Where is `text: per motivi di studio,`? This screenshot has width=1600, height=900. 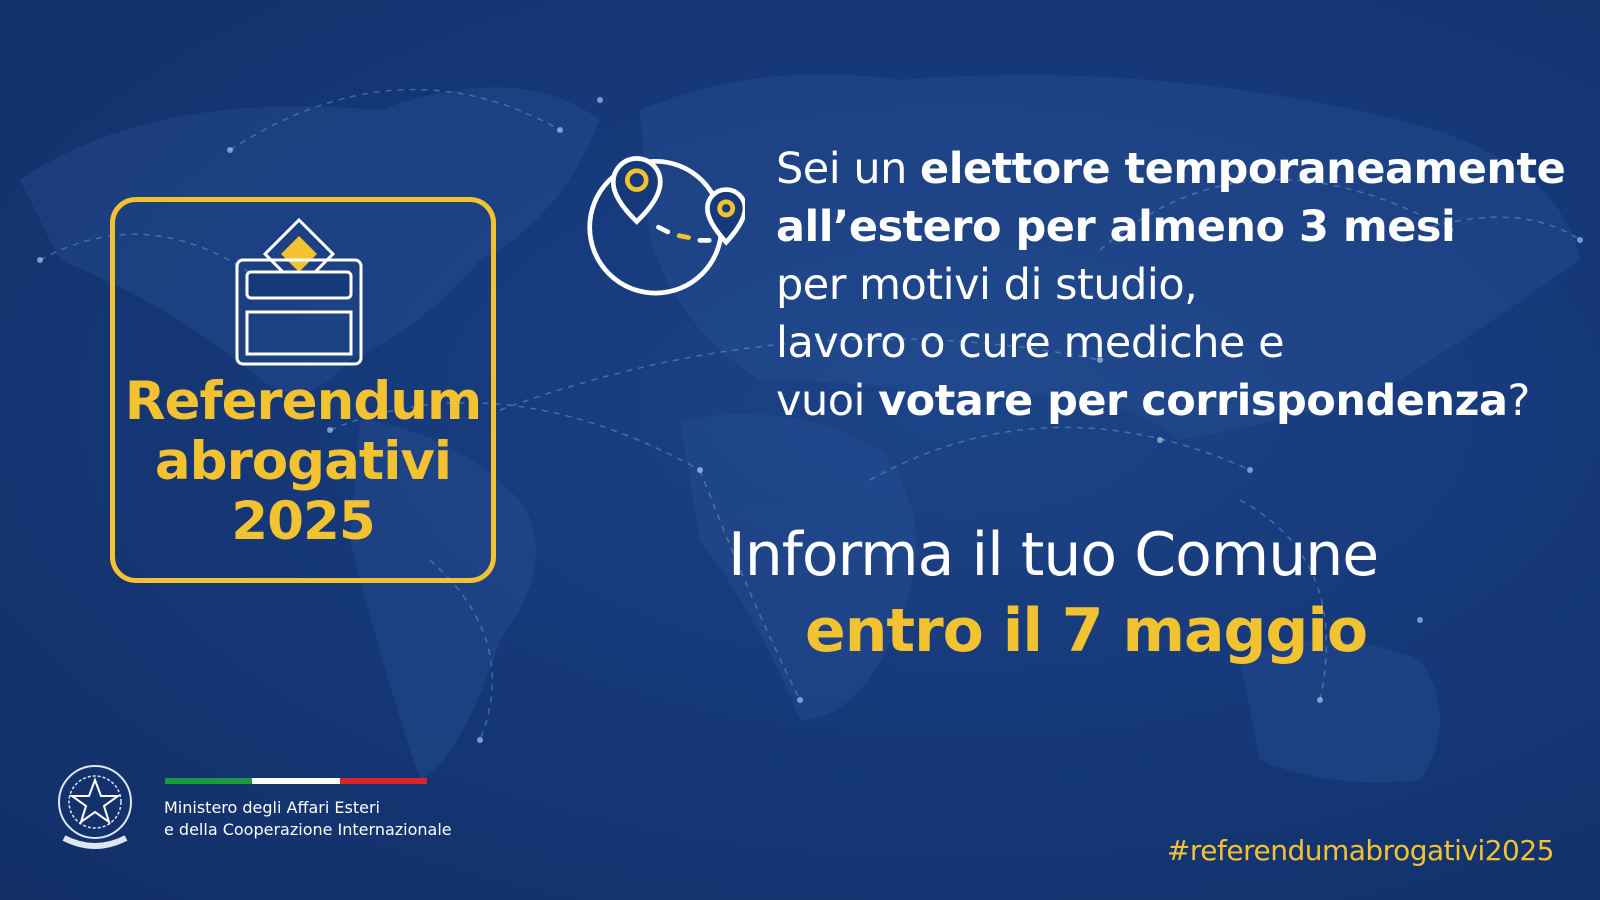
text: per motivi di studio, is located at coordinates (987, 285).